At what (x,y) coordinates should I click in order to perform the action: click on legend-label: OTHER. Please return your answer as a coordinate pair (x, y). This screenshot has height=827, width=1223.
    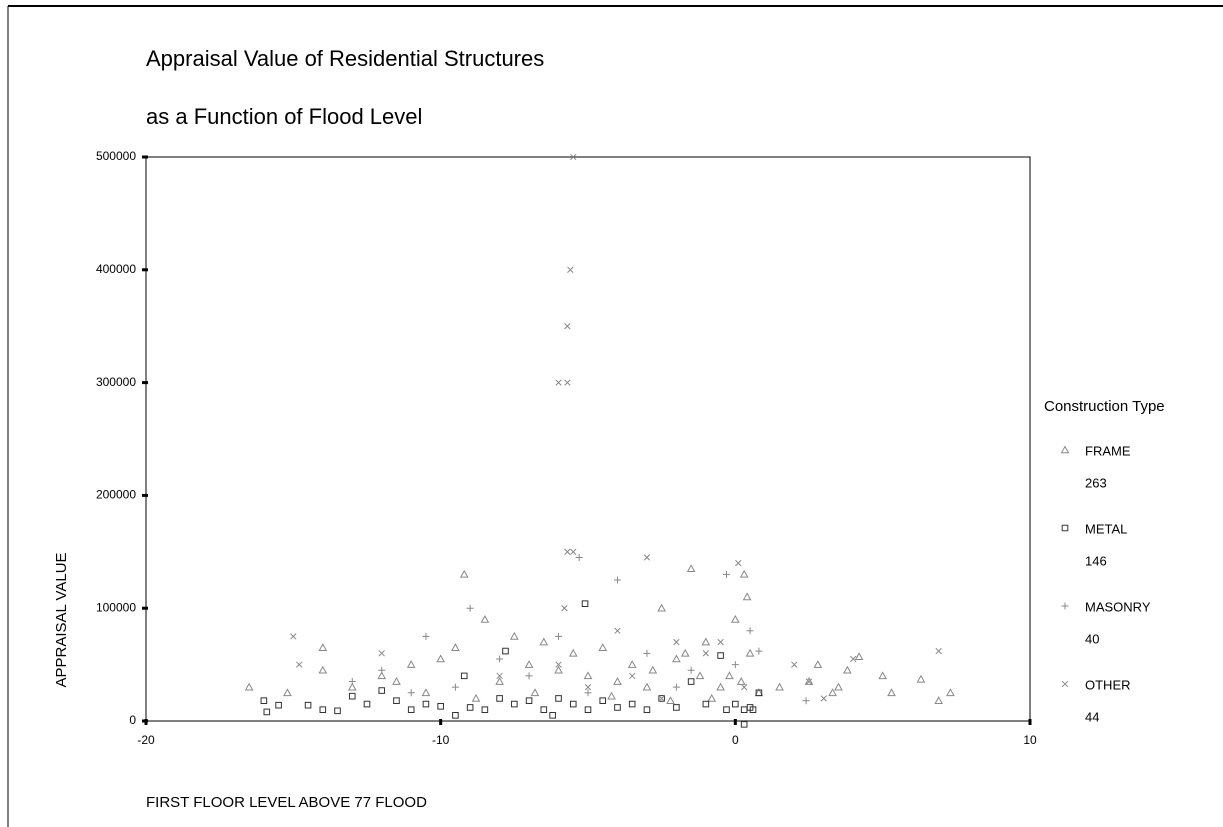
    Looking at the image, I should click on (1108, 684).